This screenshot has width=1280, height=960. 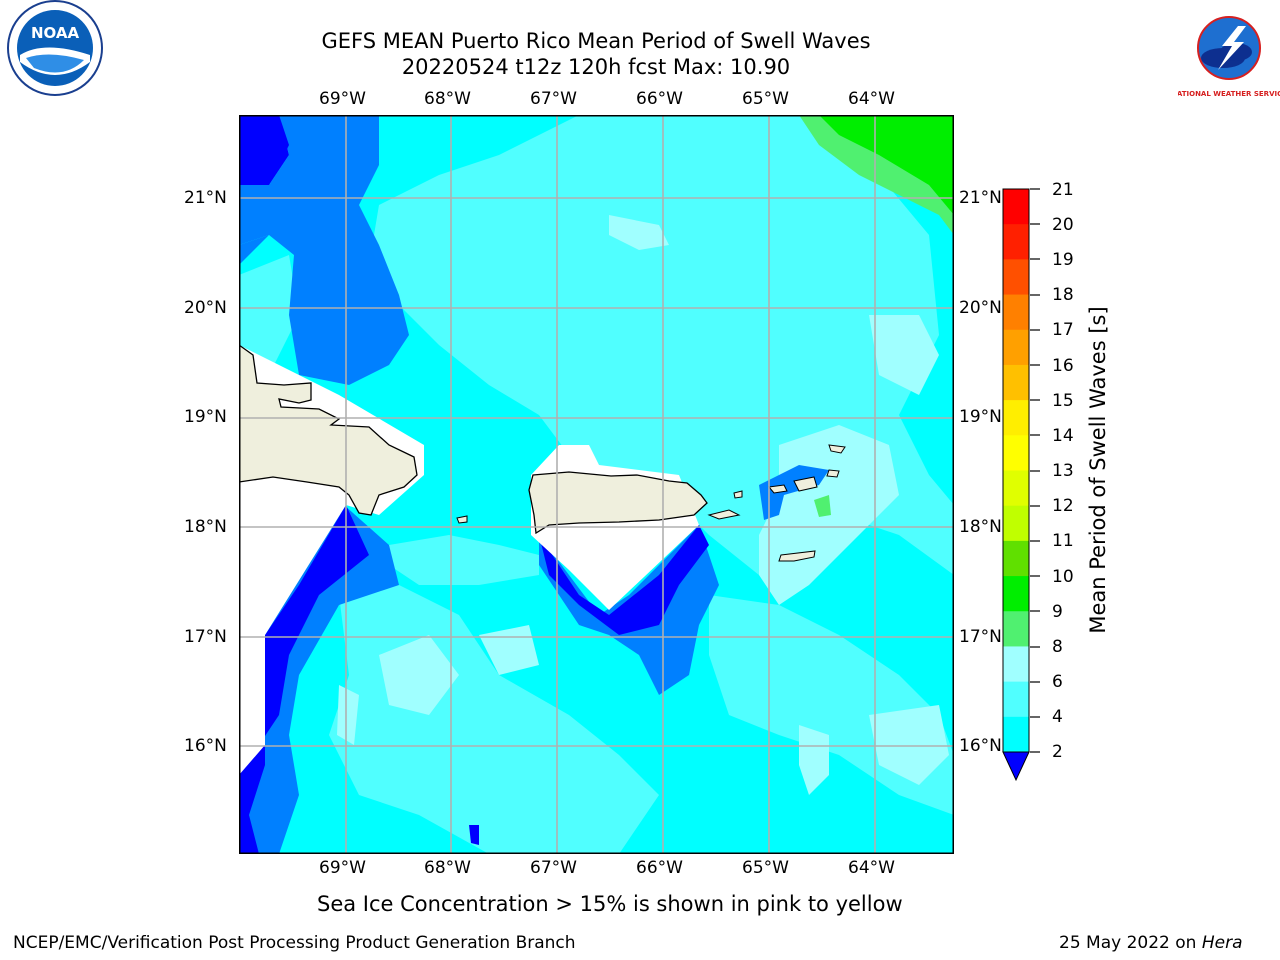 I want to click on colorbar-tick: 6, so click(x=1057, y=682).